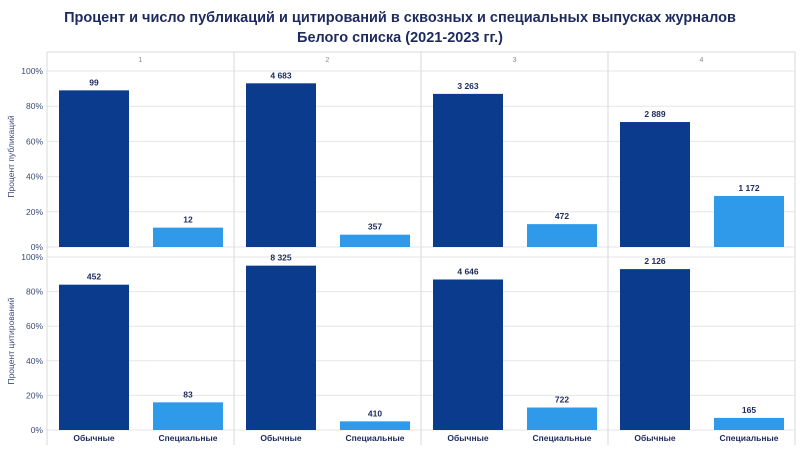 Image resolution: width=800 pixels, height=450 pixels. What do you see at coordinates (562, 400) in the screenshot?
I see `data-label: 722` at bounding box center [562, 400].